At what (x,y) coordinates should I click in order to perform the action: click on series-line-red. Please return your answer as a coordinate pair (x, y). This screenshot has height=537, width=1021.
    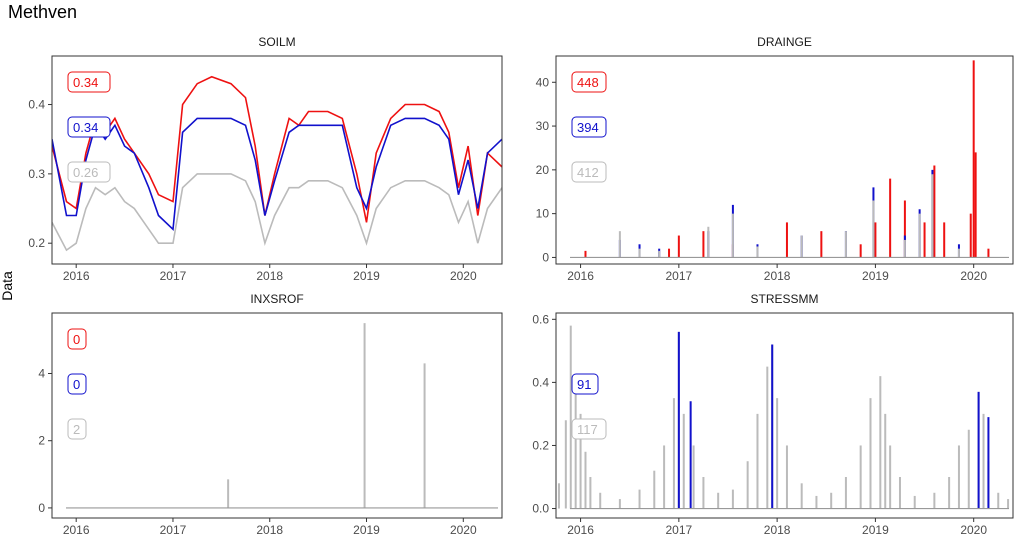
    Looking at the image, I should click on (277, 149).